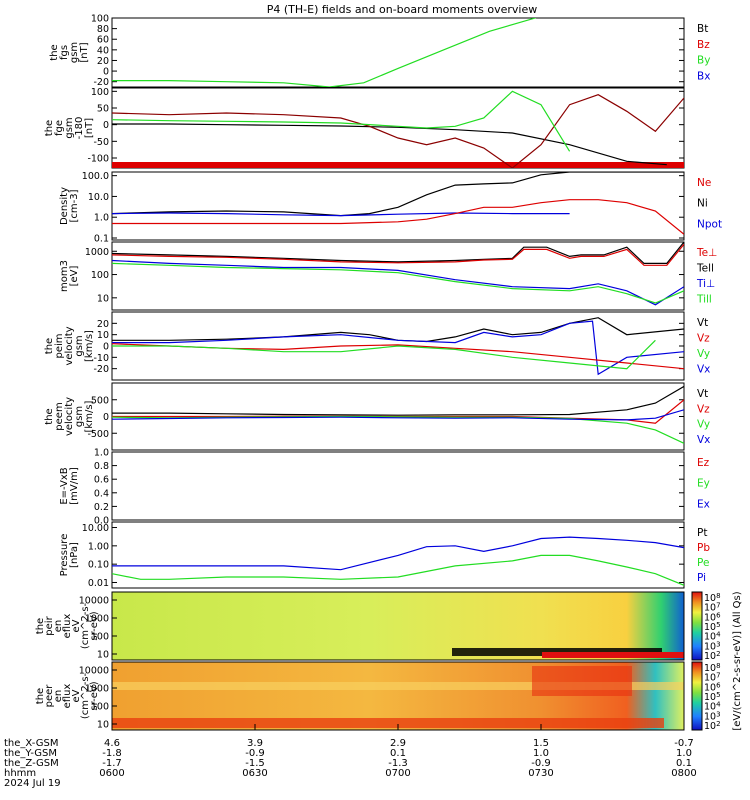 The width and height of the screenshot is (750, 800). What do you see at coordinates (74, 205) in the screenshot?
I see `y-axis-label: [cm-3]` at bounding box center [74, 205].